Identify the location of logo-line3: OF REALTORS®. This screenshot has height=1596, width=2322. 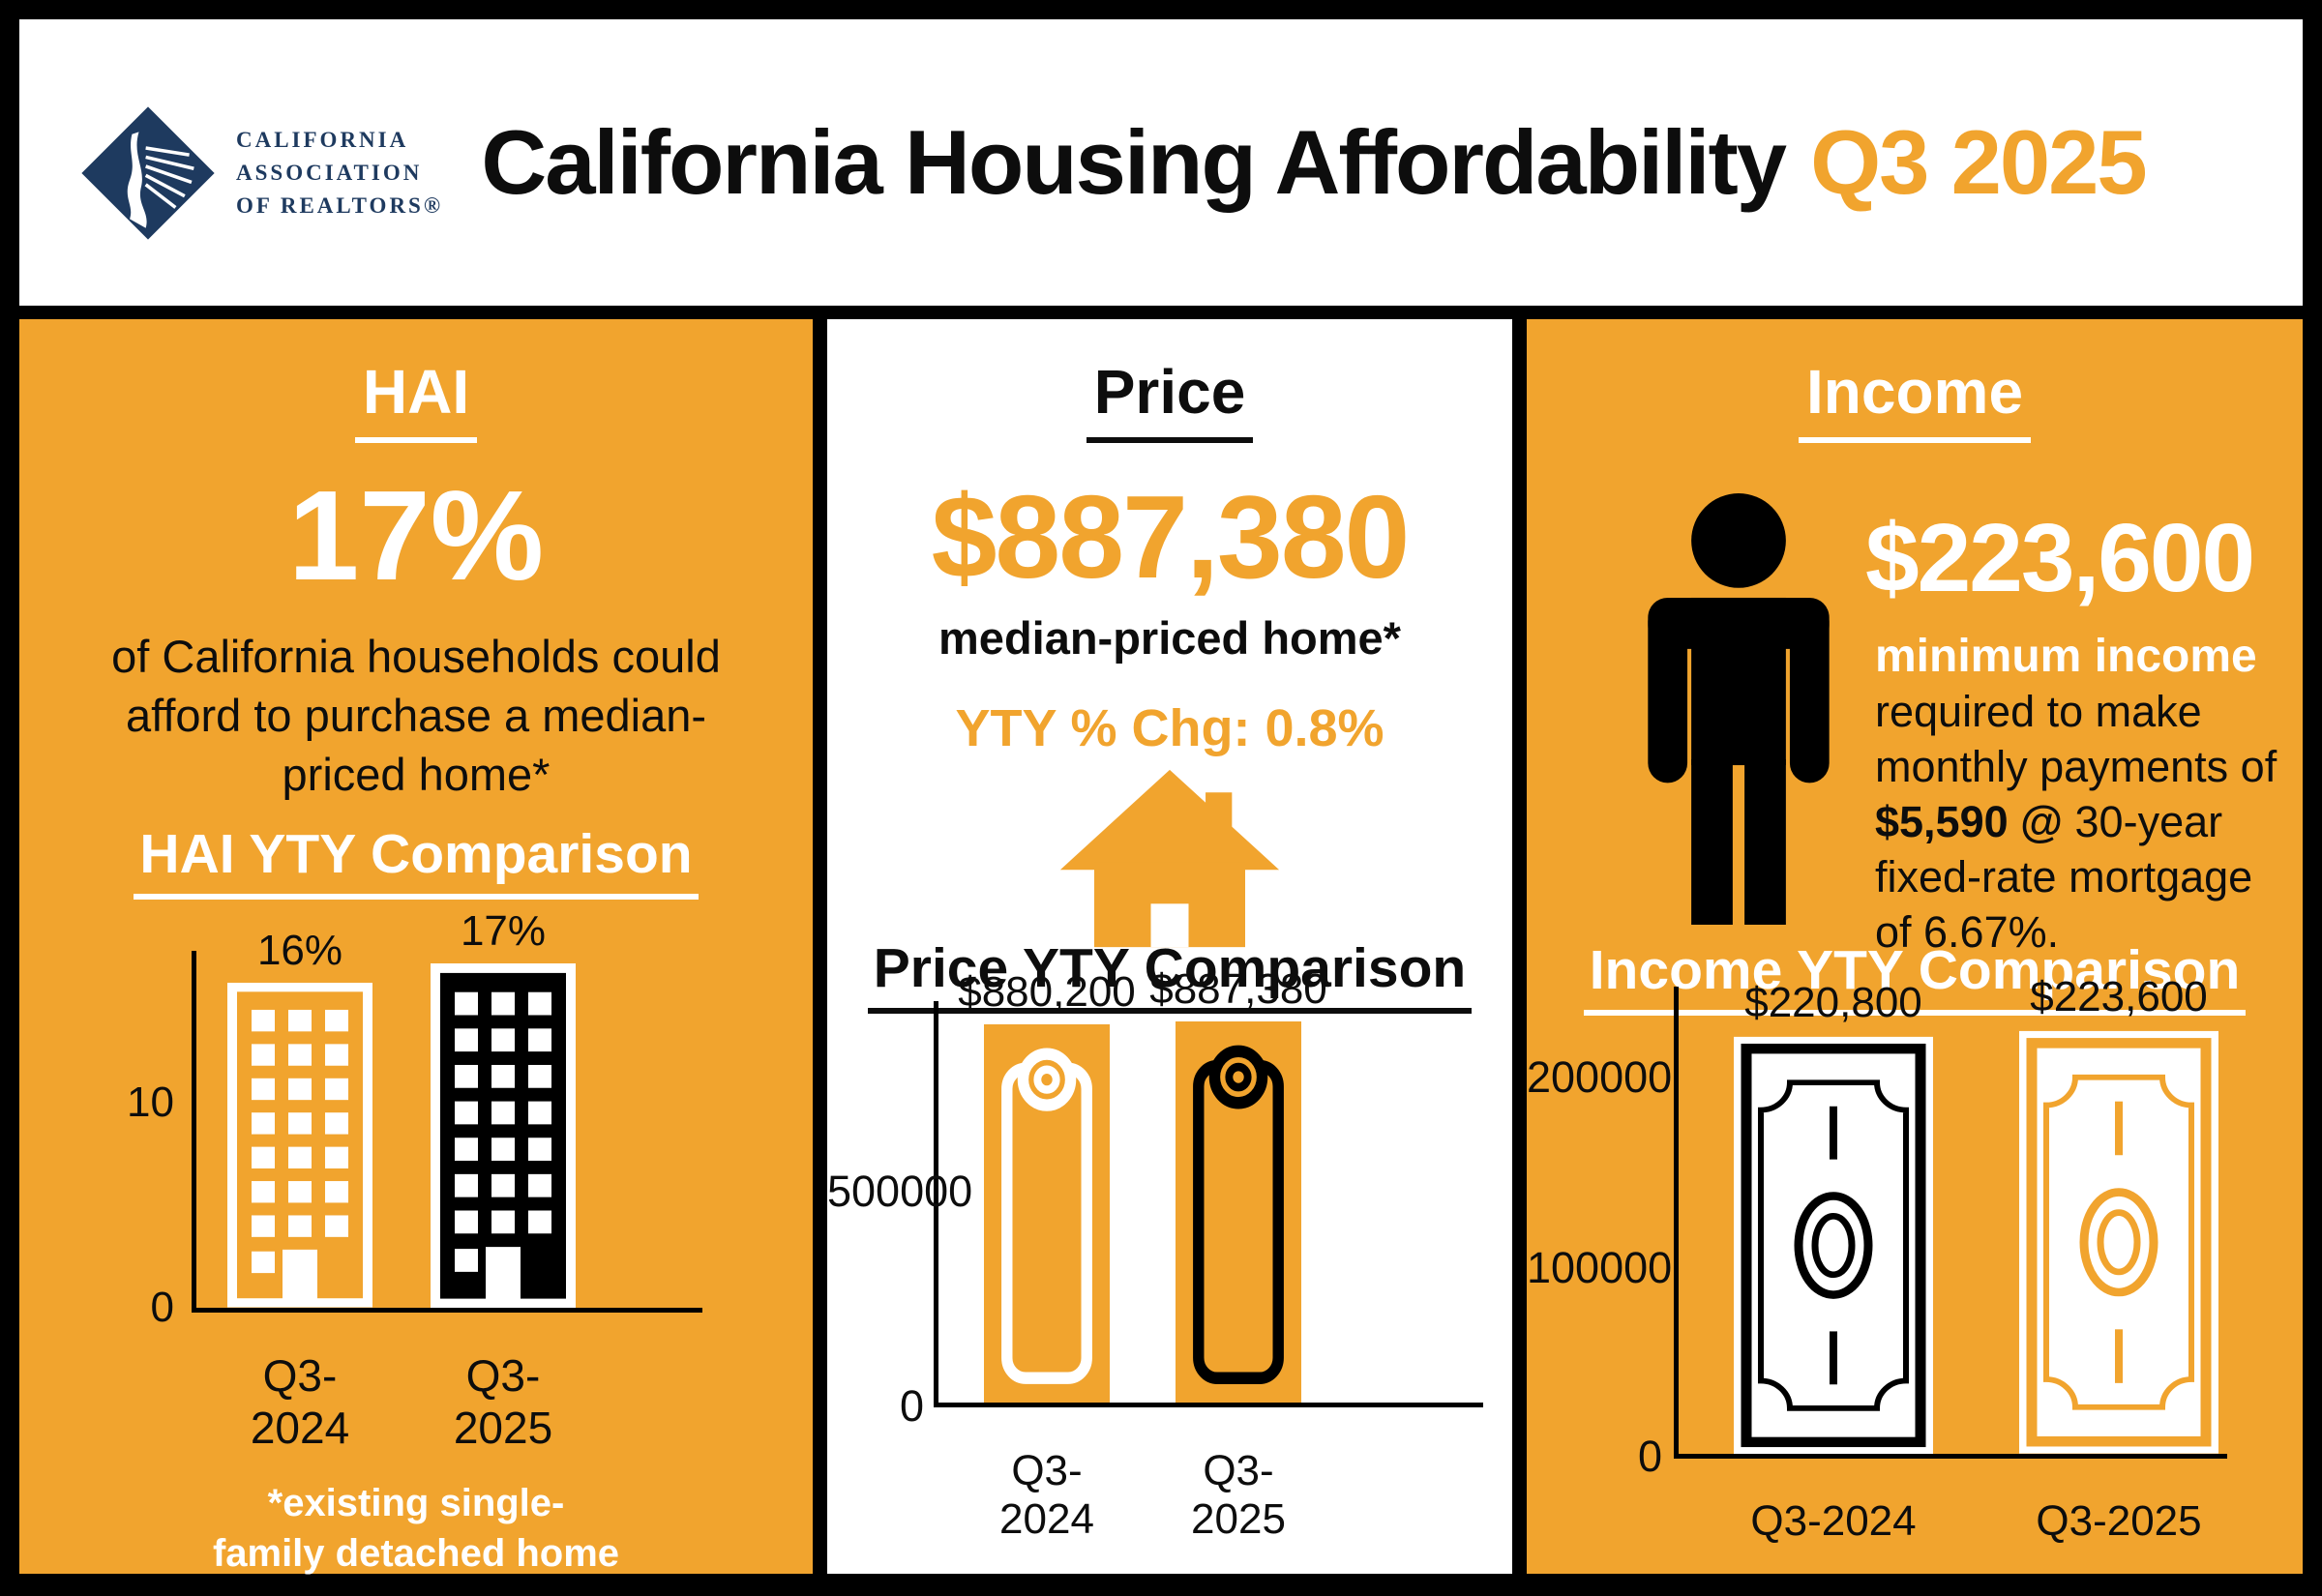
(340, 205).